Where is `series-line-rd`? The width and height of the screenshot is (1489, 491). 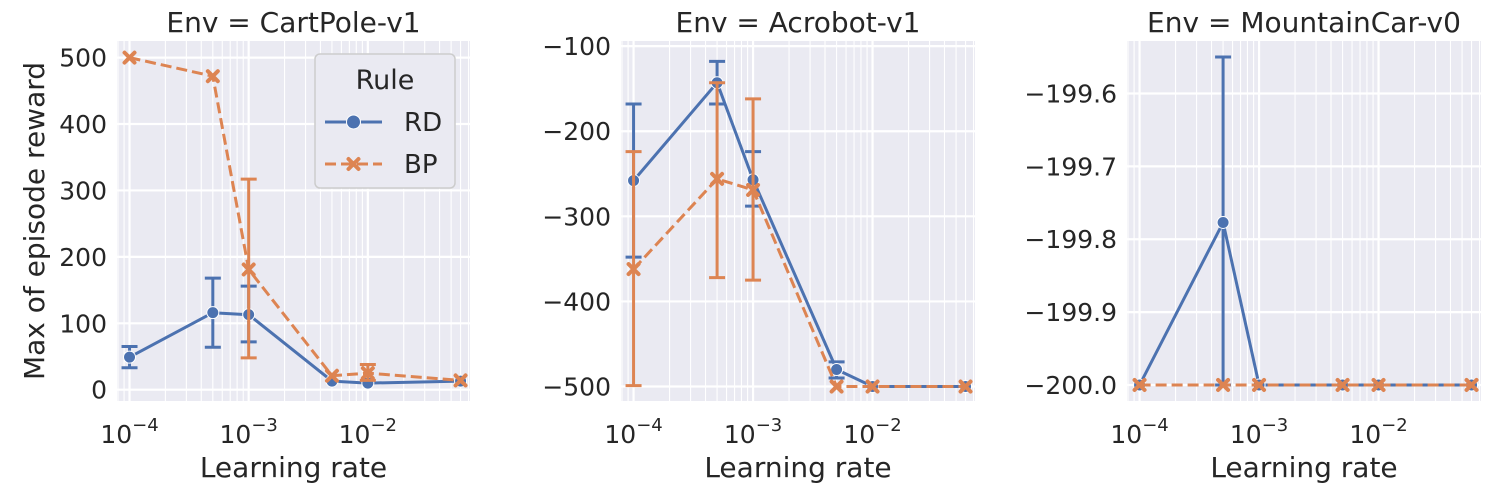
series-line-rd is located at coordinates (294, 348).